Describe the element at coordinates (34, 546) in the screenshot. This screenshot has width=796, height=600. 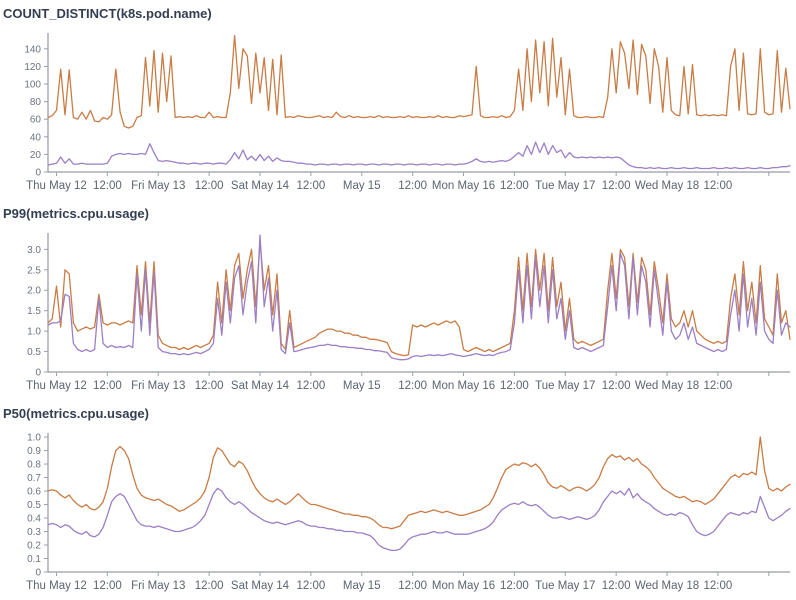
I see `y-axis-tick-label: 0.2` at that location.